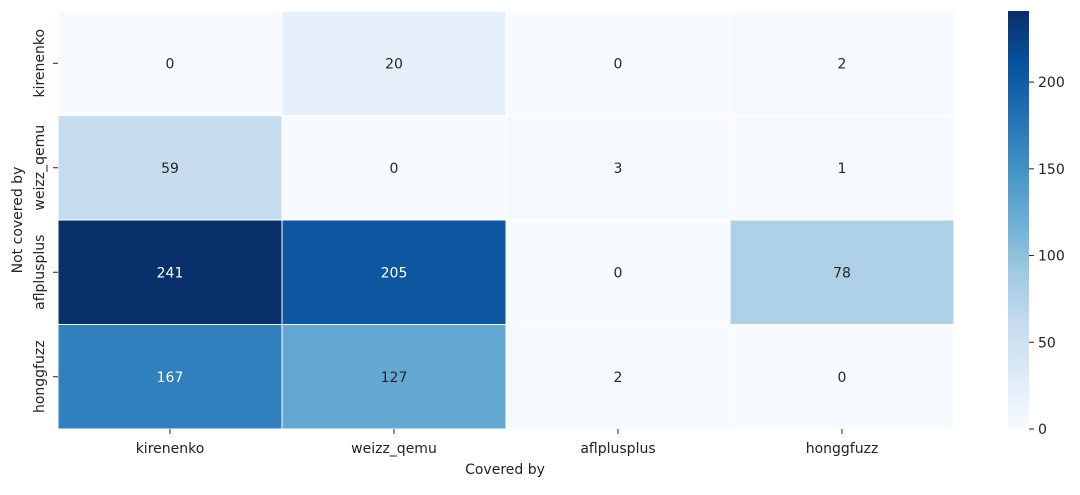 Image resolution: width=1080 pixels, height=495 pixels. Describe the element at coordinates (1018, 220) in the screenshot. I see `colorbar-gradient` at that location.